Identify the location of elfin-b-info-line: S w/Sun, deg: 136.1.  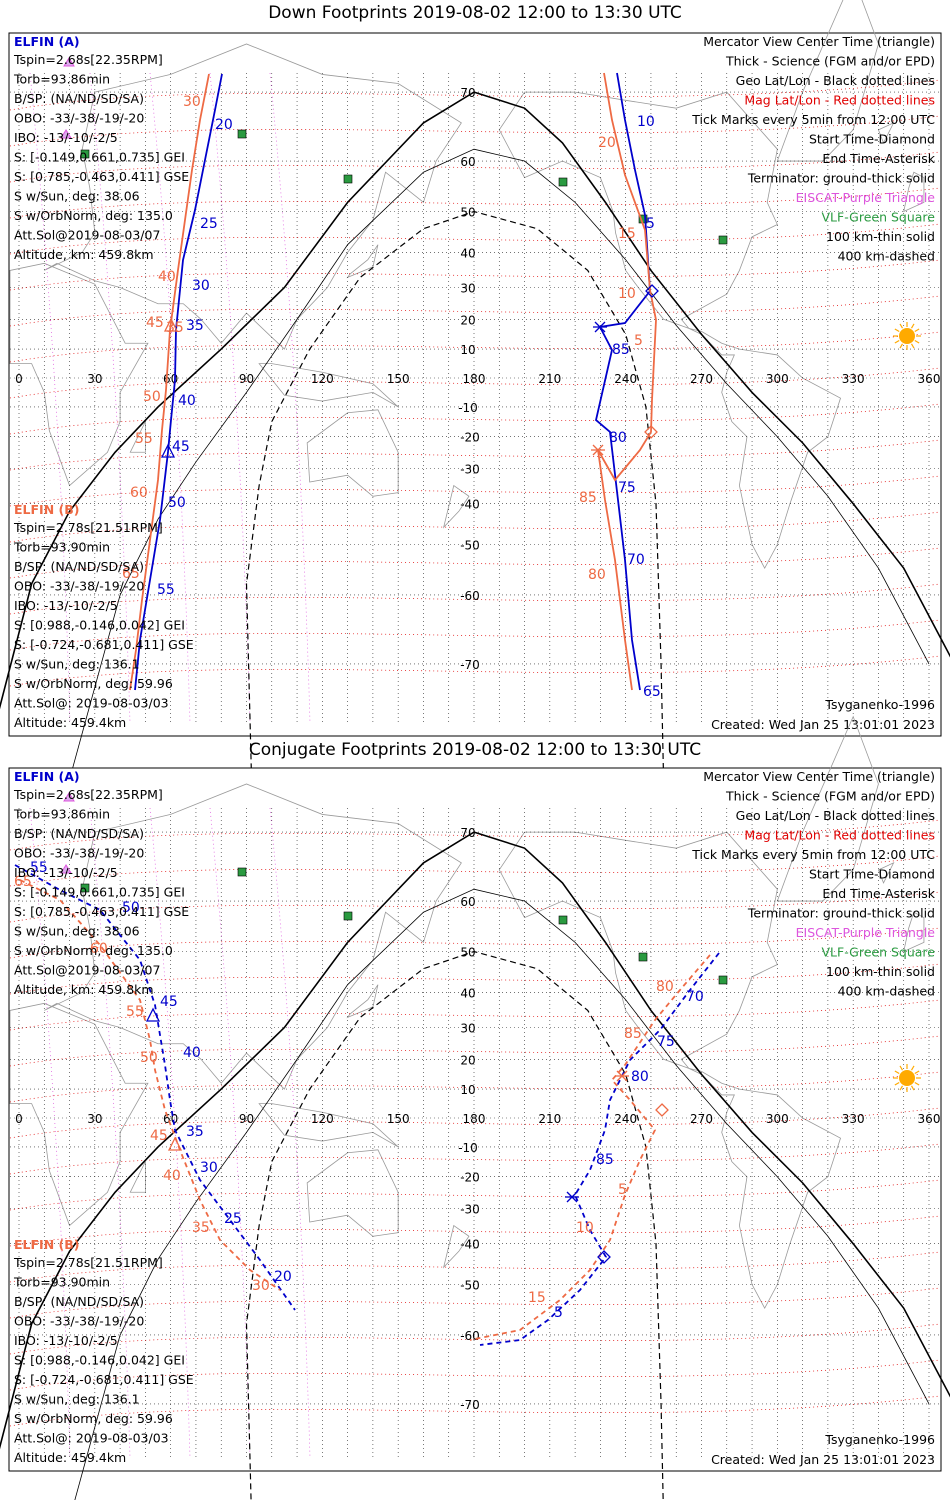
(77, 664).